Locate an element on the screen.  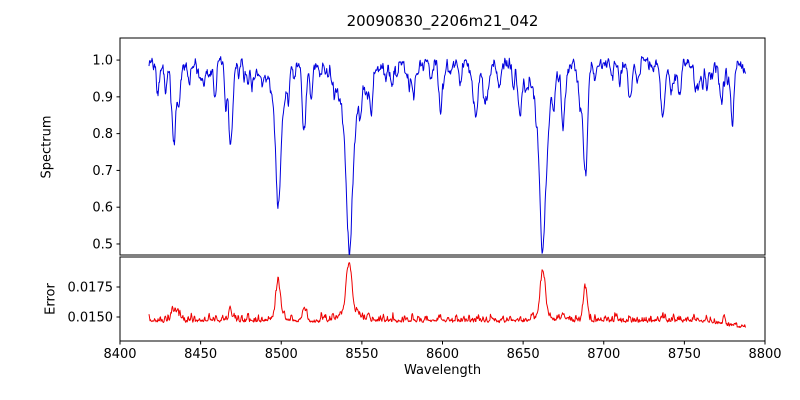
error-y-tick-label: 0.0150 is located at coordinates (91, 318).